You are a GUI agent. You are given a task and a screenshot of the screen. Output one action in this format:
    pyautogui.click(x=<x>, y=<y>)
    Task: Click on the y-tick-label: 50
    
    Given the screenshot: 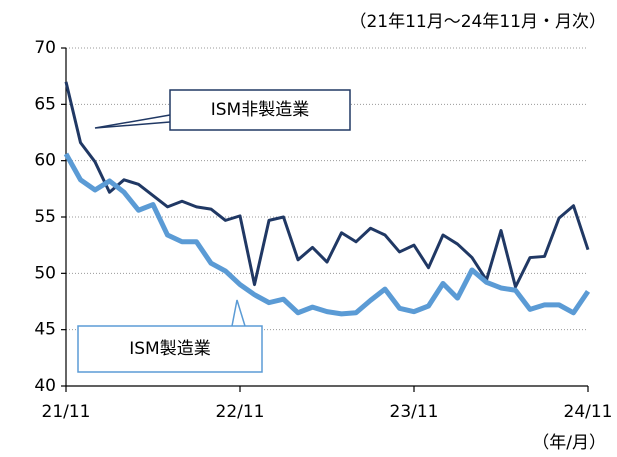 What is the action you would take?
    pyautogui.click(x=45, y=273)
    